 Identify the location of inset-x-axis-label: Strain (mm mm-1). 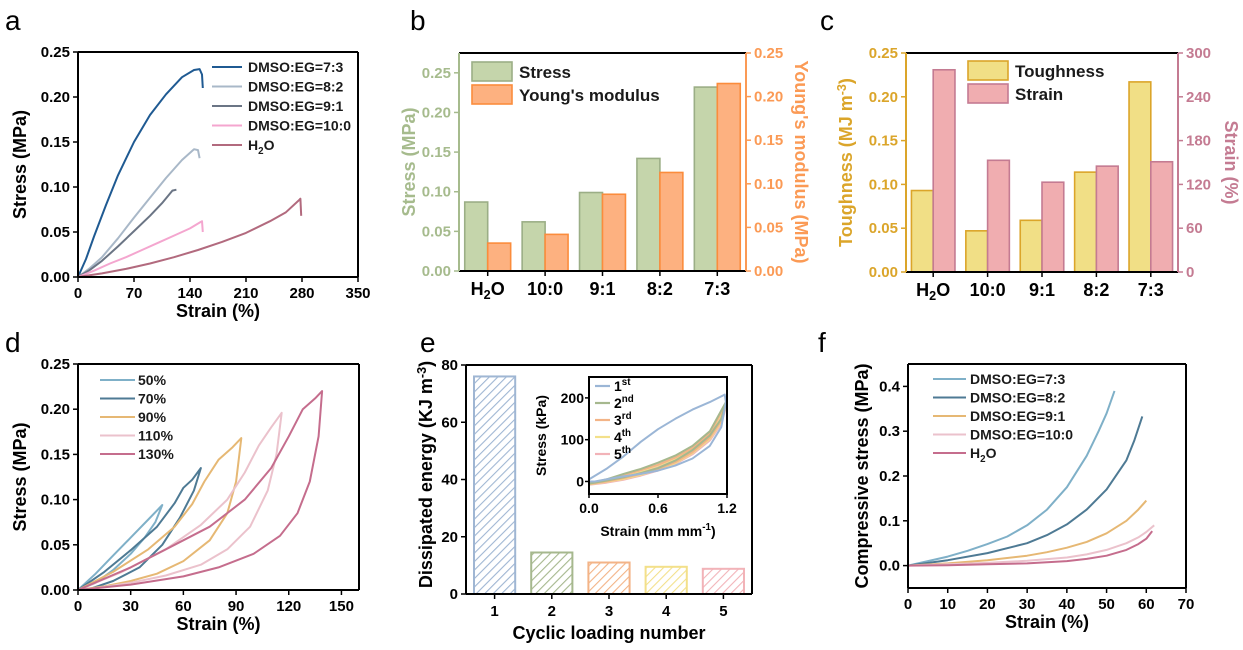
(657, 530).